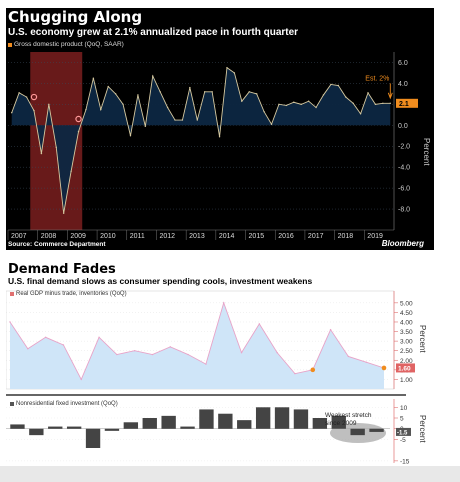 Image resolution: width=460 pixels, height=482 pixels. What do you see at coordinates (197, 236) in the screenshot?
I see `x-tick-label: 2013` at bounding box center [197, 236].